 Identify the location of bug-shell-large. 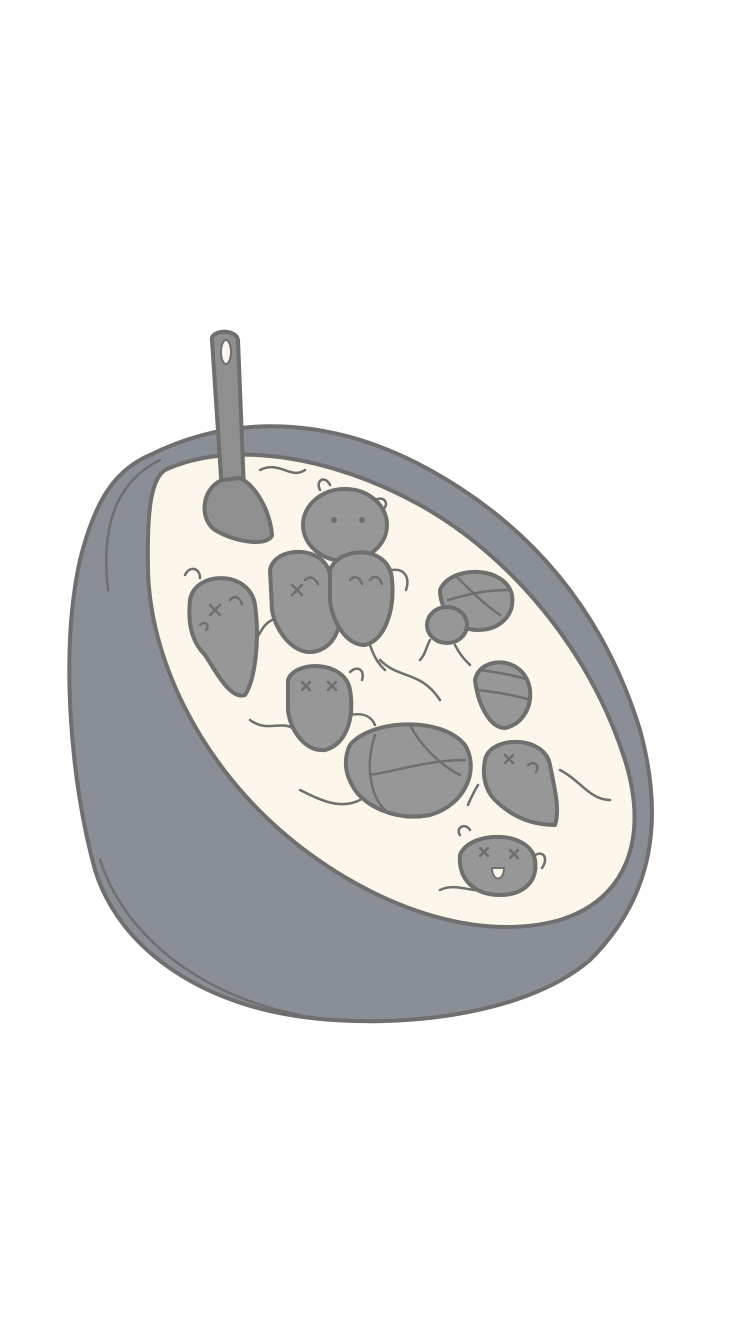
(408, 770).